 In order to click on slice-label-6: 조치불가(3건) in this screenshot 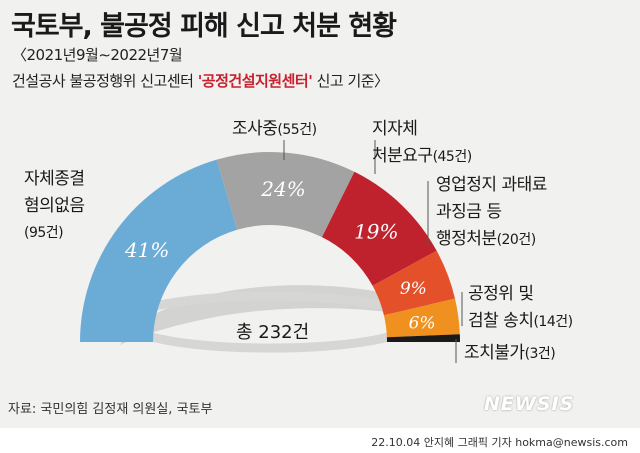, I will do `click(510, 354)`.